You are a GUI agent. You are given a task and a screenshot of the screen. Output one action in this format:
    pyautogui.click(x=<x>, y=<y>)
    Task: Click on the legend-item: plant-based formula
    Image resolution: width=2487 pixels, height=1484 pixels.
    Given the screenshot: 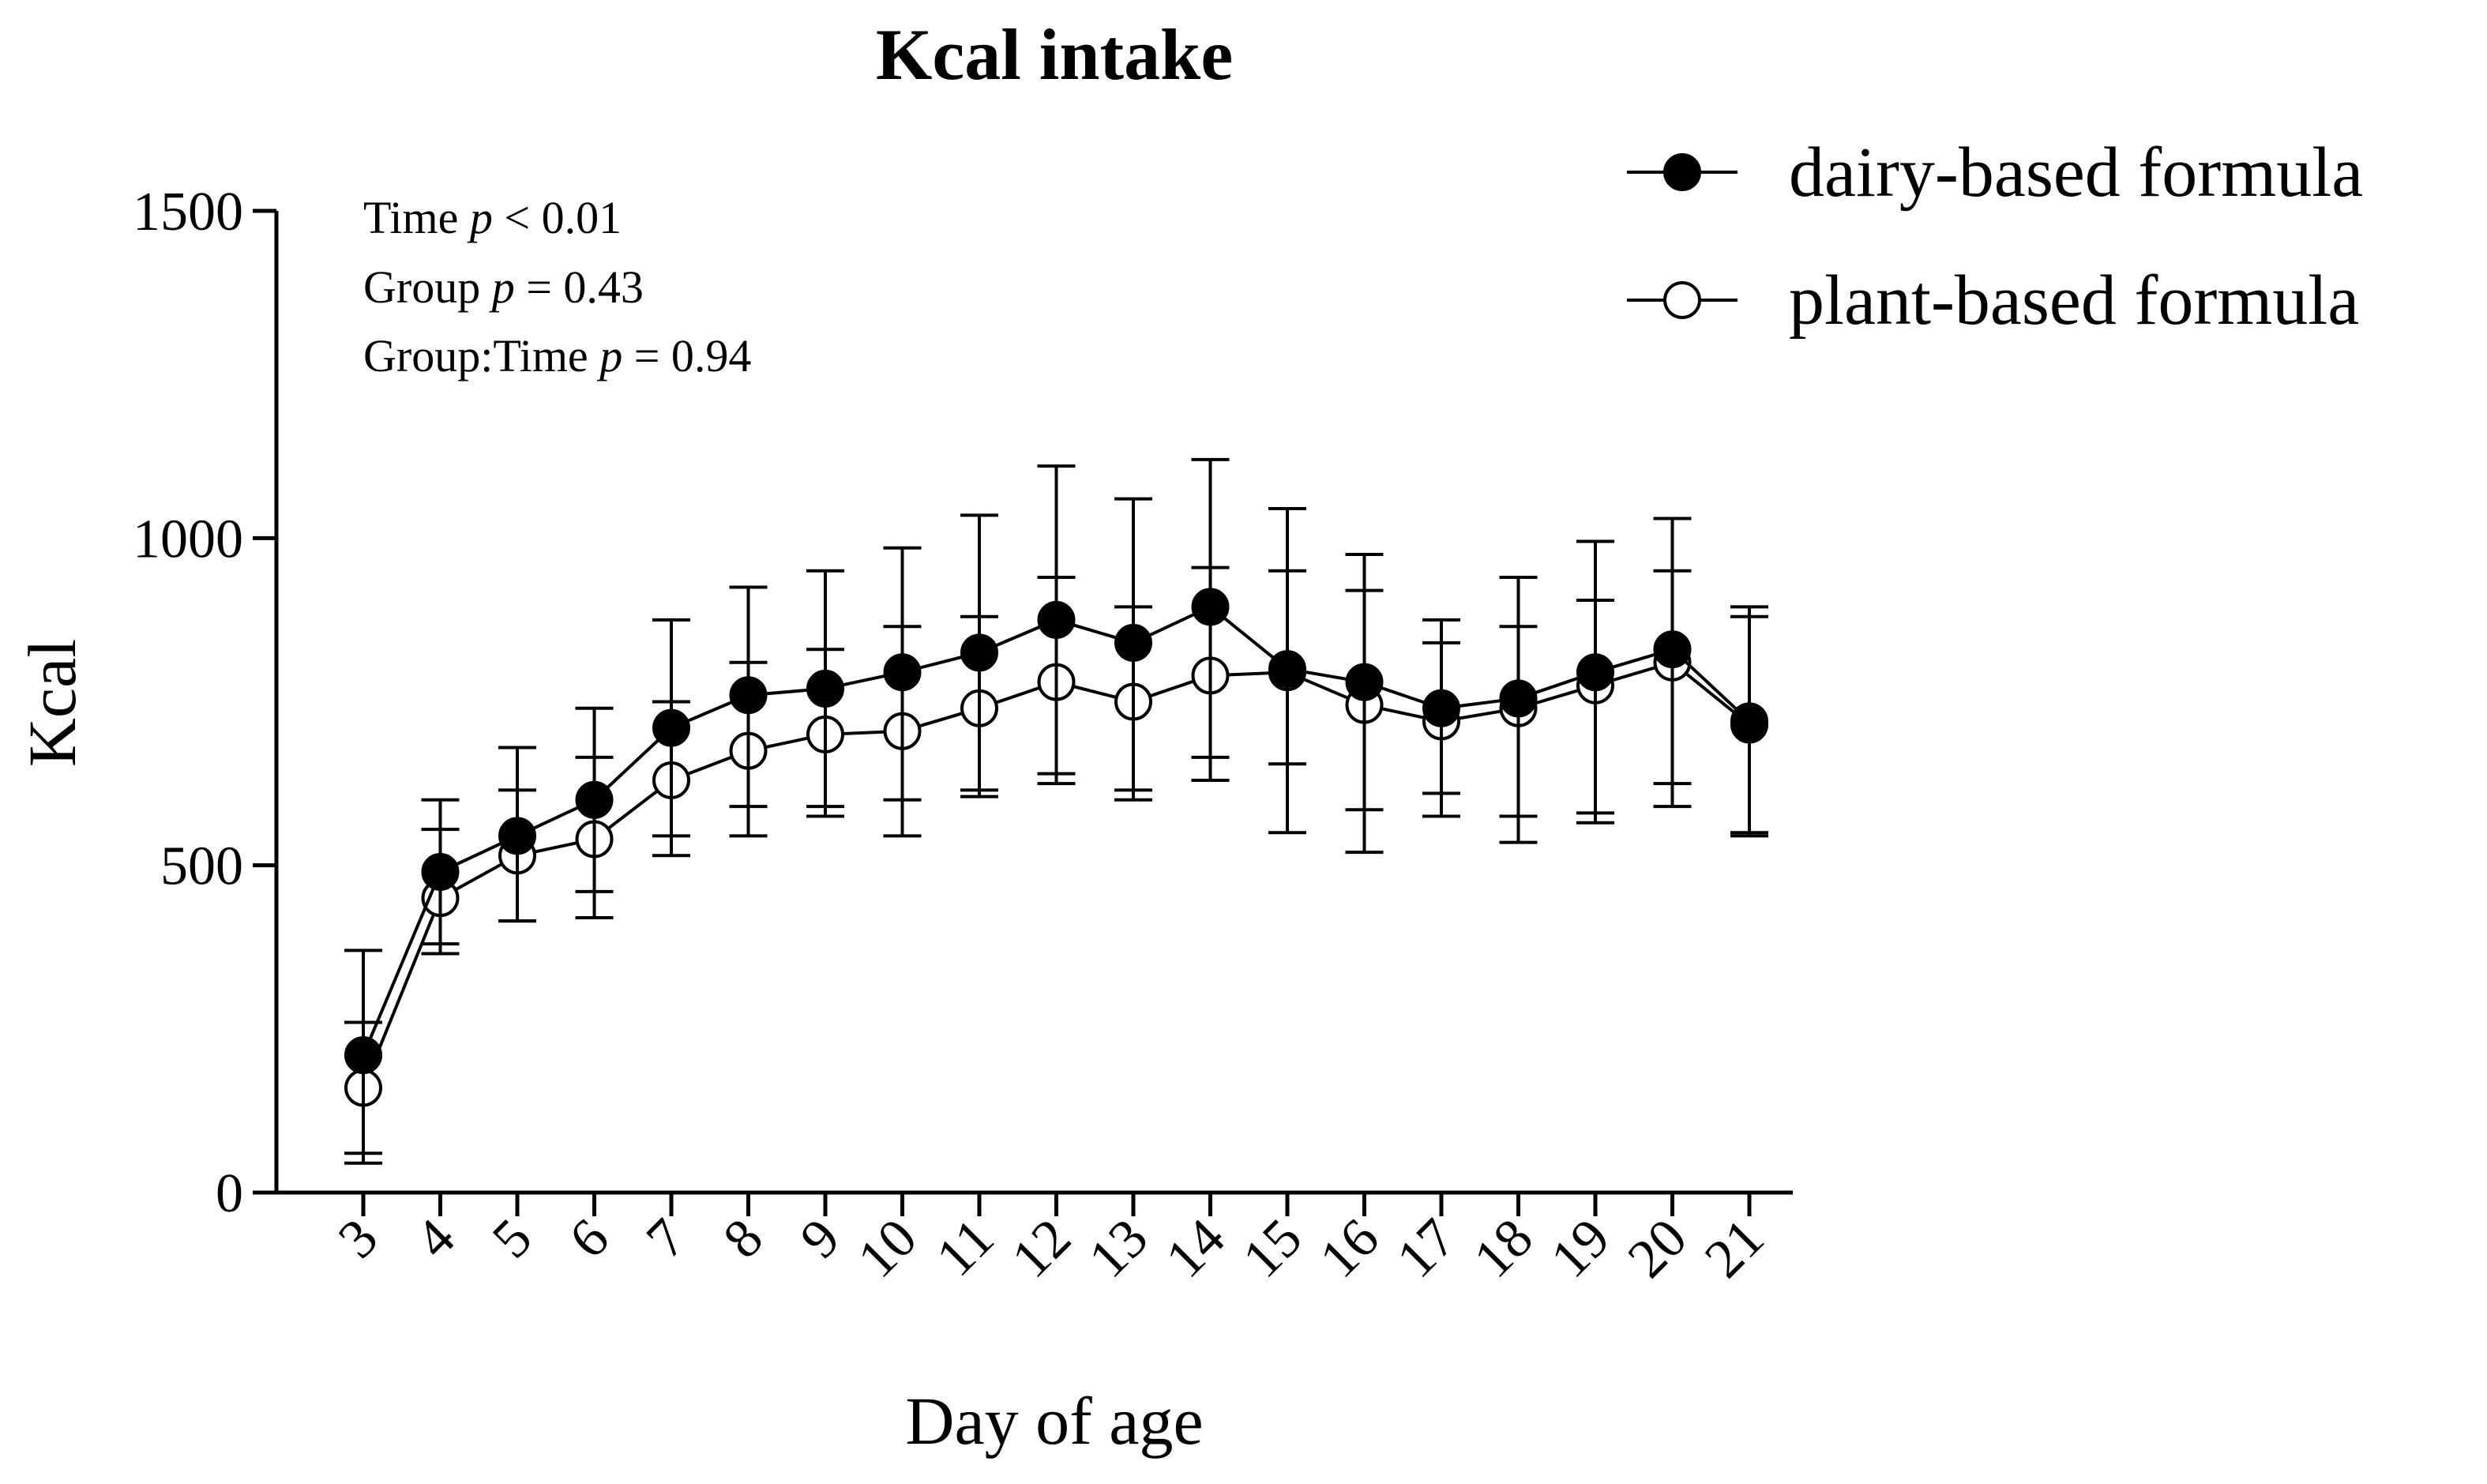 What is the action you would take?
    pyautogui.click(x=1993, y=301)
    